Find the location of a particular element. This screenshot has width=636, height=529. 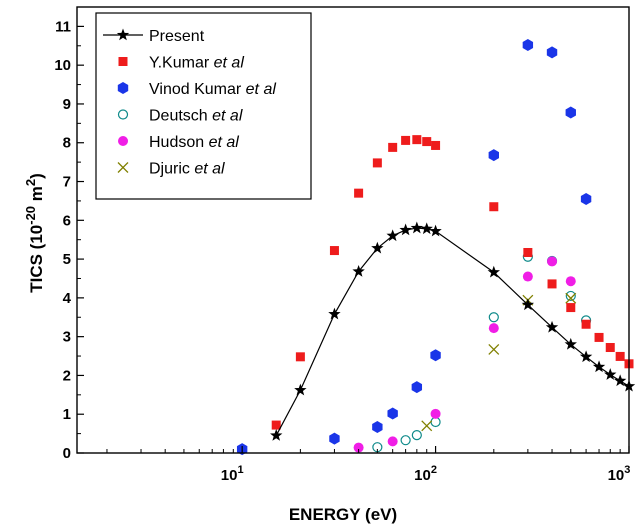

legend-label: Hudson et al is located at coordinates (194, 142).